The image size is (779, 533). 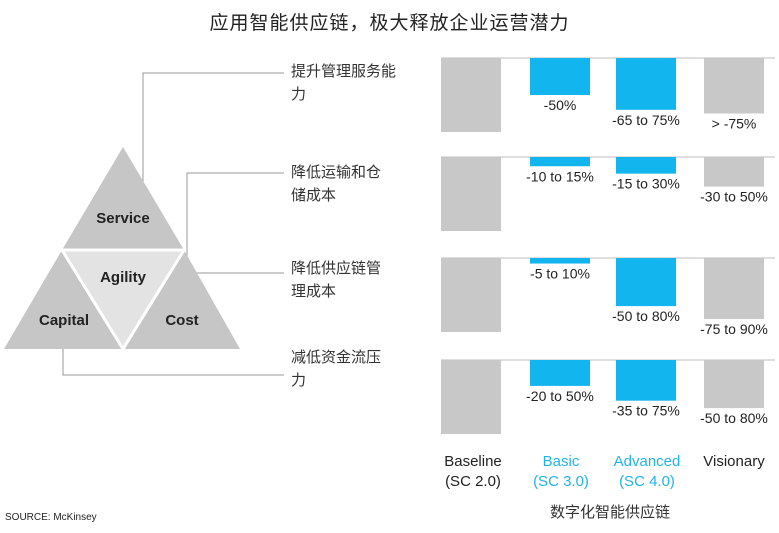 I want to click on bar-value-label: -35 to 75%, so click(x=646, y=411).